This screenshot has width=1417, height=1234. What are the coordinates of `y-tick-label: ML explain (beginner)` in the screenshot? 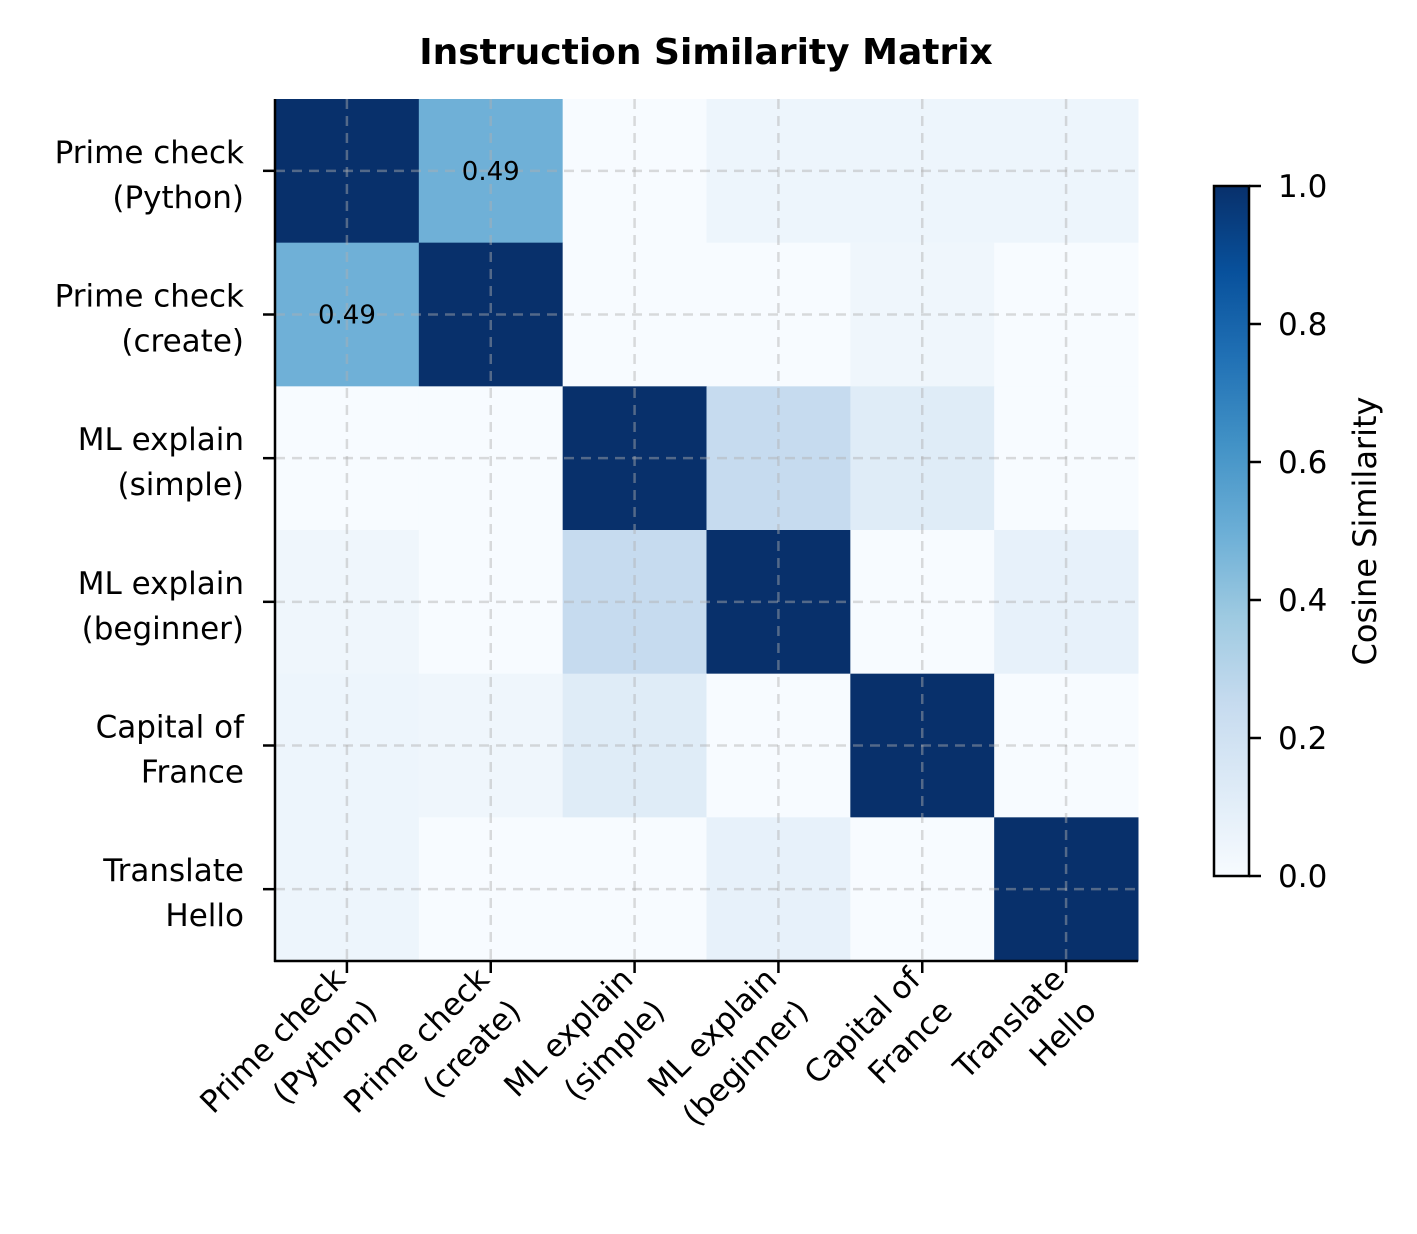 It's located at (161, 606).